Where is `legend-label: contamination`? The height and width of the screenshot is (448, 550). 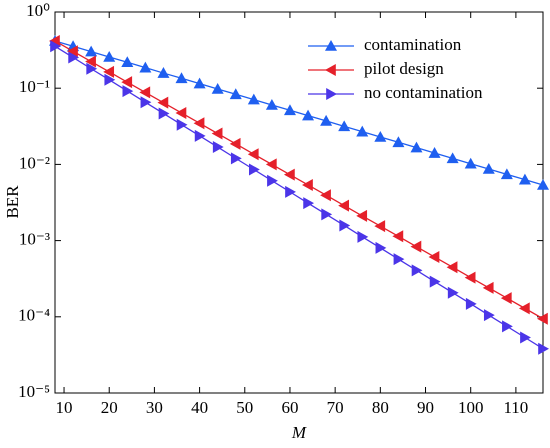
legend-label: contamination is located at coordinates (413, 44).